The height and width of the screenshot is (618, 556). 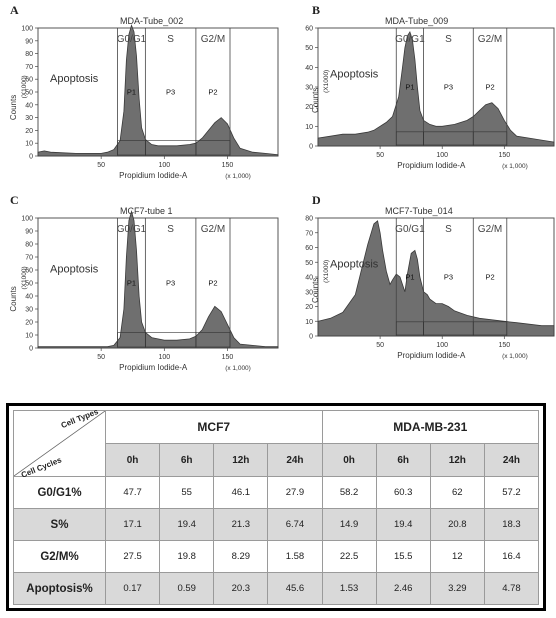 I want to click on table-cell: 21.3, so click(x=241, y=524).